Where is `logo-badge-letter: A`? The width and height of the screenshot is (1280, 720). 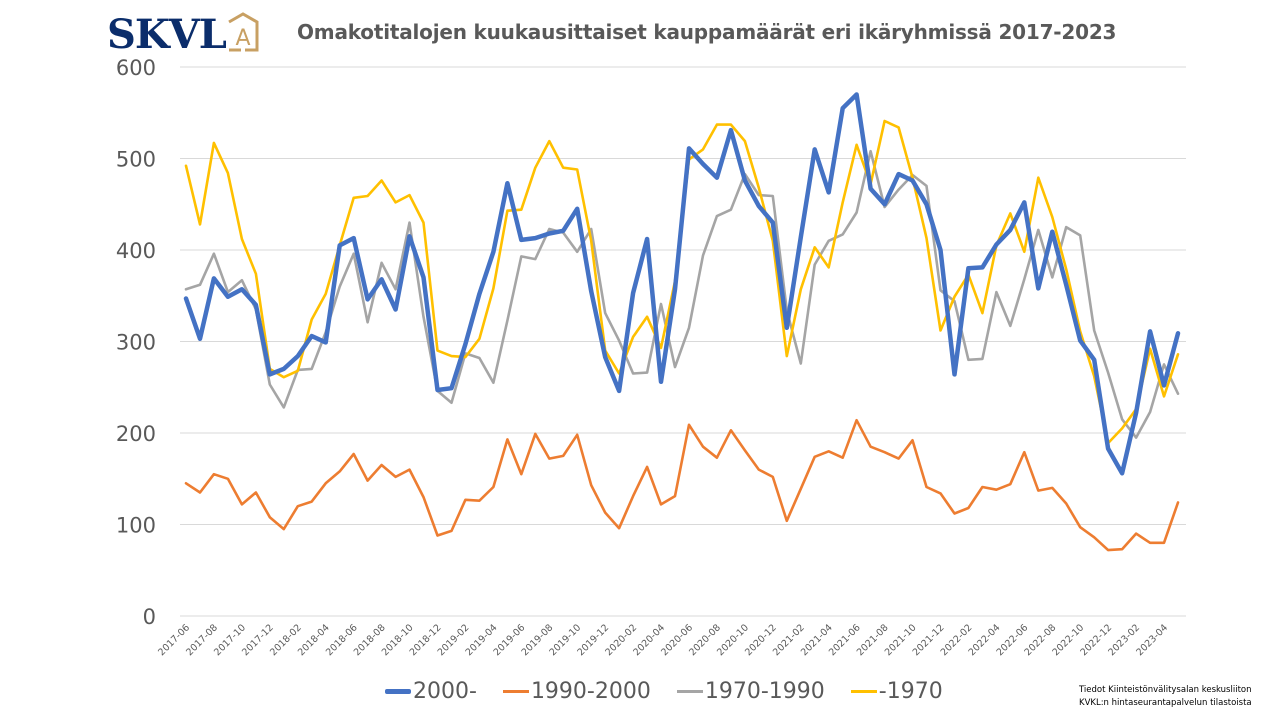 logo-badge-letter: A is located at coordinates (242, 38).